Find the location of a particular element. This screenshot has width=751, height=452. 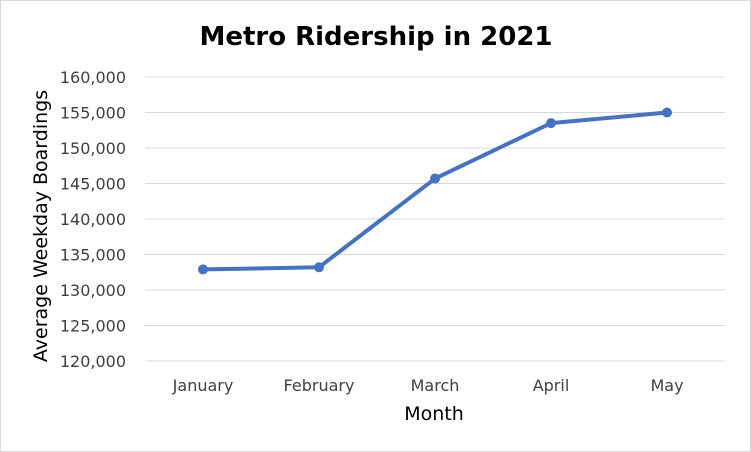

x-tick-label: January is located at coordinates (203, 385).